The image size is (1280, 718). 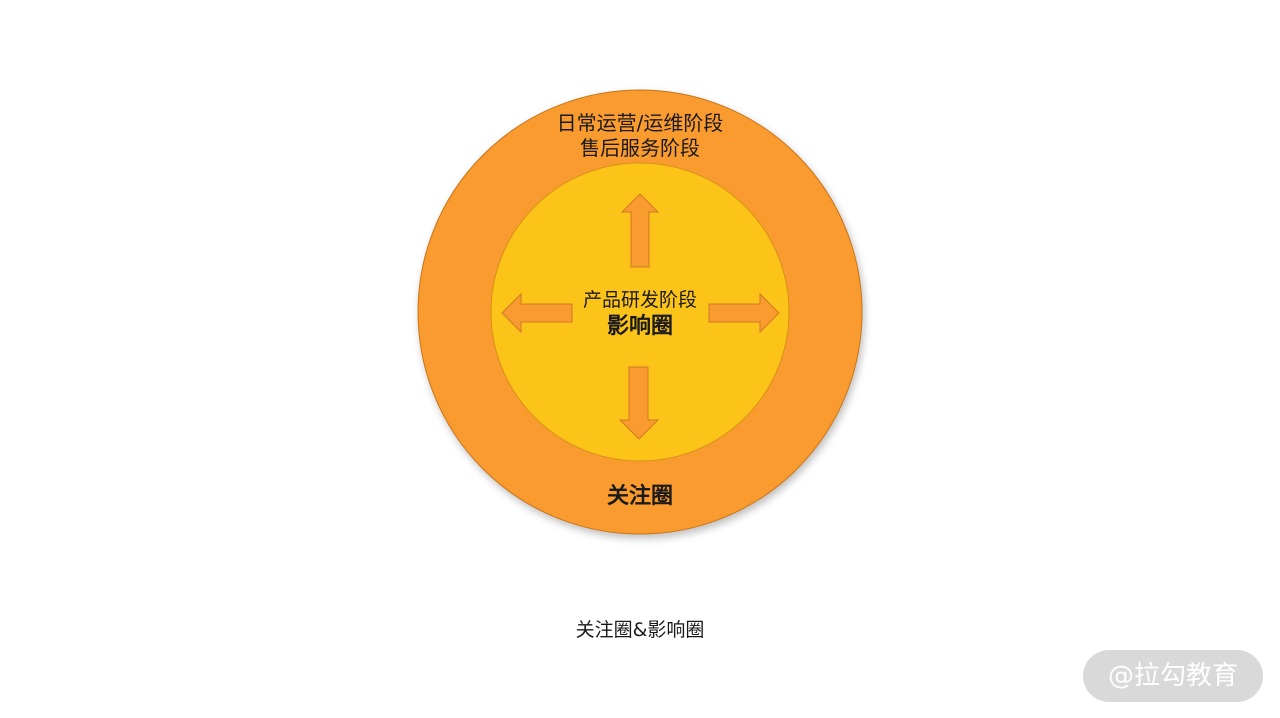 I want to click on arrow-up-icon, so click(x=640, y=230).